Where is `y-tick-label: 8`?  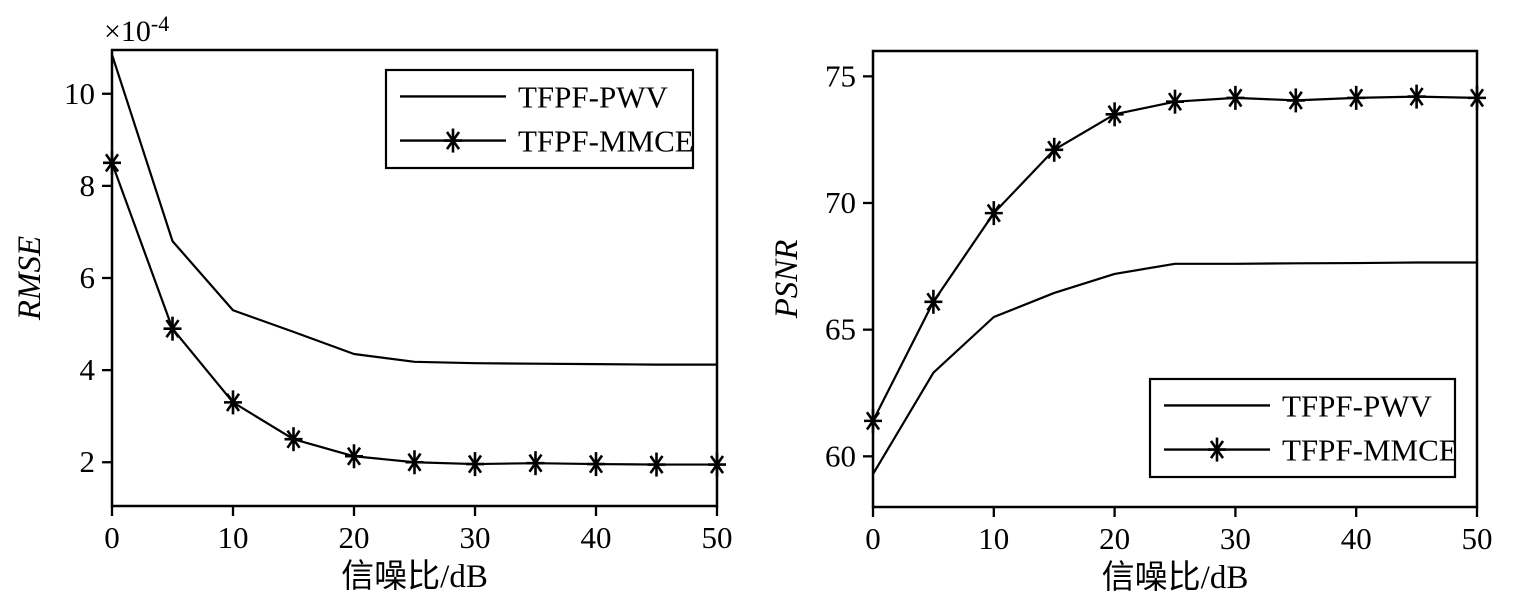
y-tick-label: 8 is located at coordinates (88, 185).